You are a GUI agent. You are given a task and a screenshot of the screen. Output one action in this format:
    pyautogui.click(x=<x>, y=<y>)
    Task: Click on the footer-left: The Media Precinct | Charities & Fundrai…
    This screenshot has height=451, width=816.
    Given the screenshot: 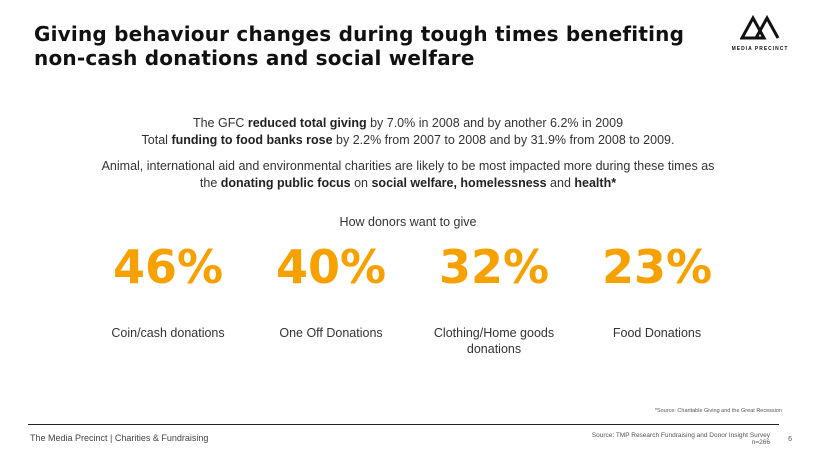 What is the action you would take?
    pyautogui.click(x=119, y=438)
    